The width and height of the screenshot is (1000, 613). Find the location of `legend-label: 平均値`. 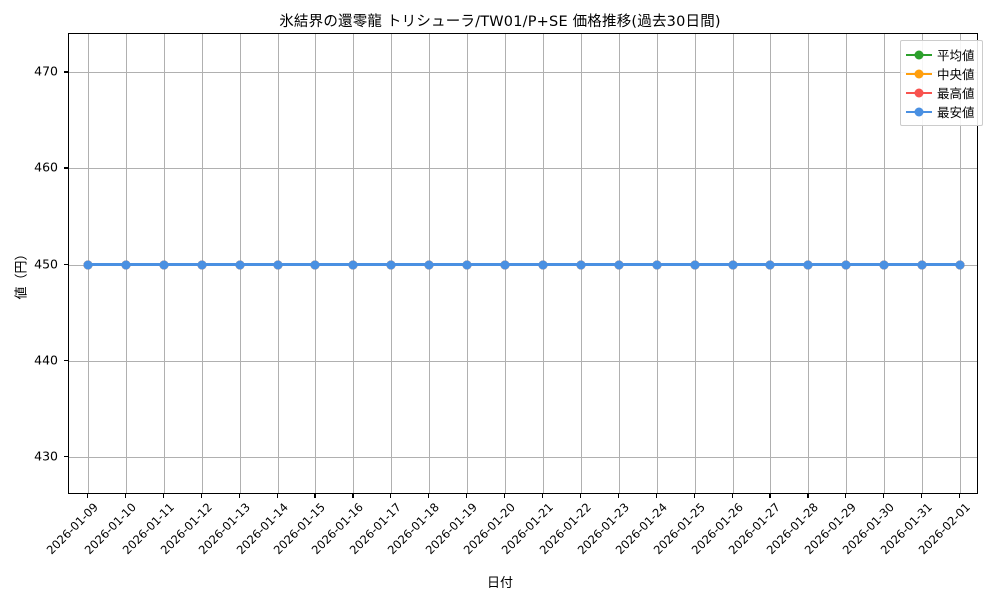

legend-label: 平均値 is located at coordinates (956, 55).